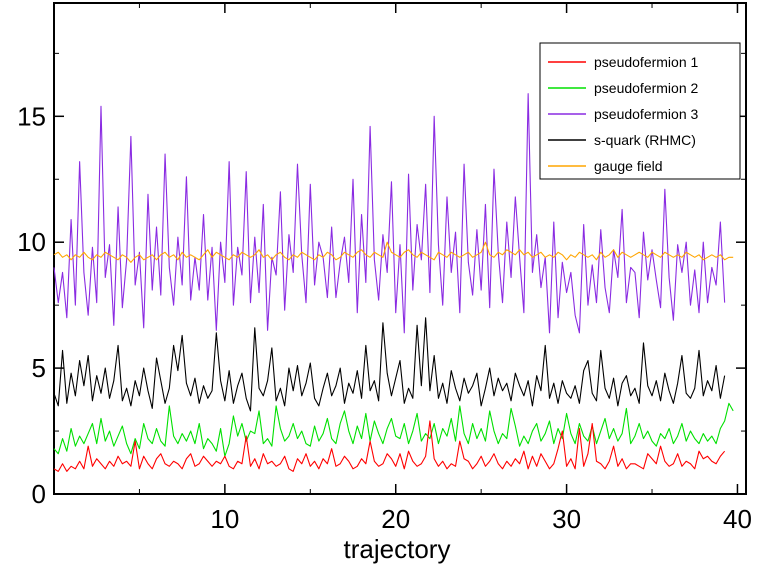 Image resolution: width=768 pixels, height=570 pixels. Describe the element at coordinates (31, 116) in the screenshot. I see `y-tick-label: 15` at that location.